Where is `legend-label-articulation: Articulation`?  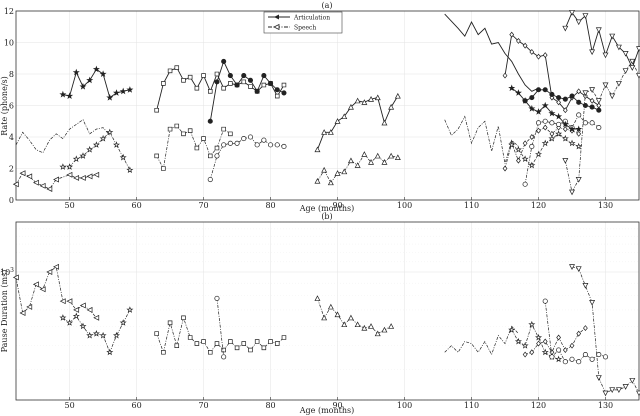
legend-label-articulation: Articulation is located at coordinates (311, 18).